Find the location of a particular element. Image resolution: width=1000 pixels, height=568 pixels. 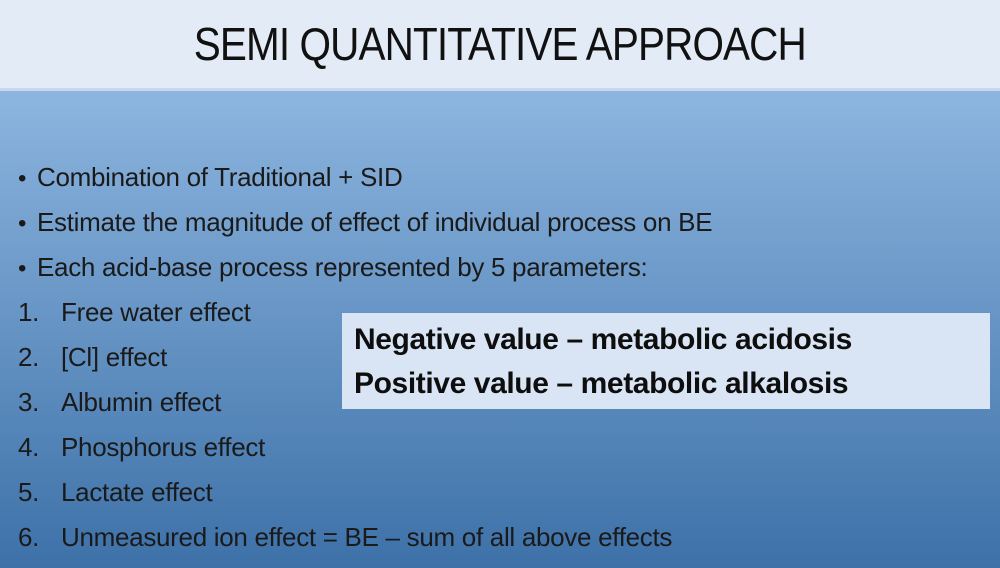

numbered-item-number: 1. is located at coordinates (29, 312).